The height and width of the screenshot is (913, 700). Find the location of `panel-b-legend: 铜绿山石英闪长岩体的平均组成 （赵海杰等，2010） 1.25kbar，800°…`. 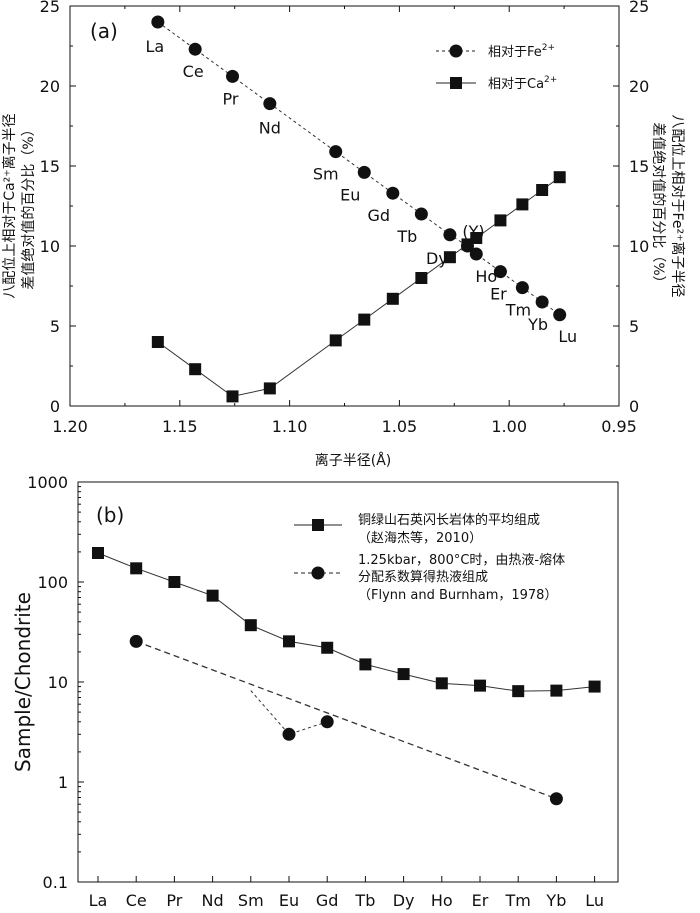

panel-b-legend: 铜绿山石英闪长岩体的平均组成 （赵海杰等，2010） 1.25kbar，800°… is located at coordinates (429, 557).